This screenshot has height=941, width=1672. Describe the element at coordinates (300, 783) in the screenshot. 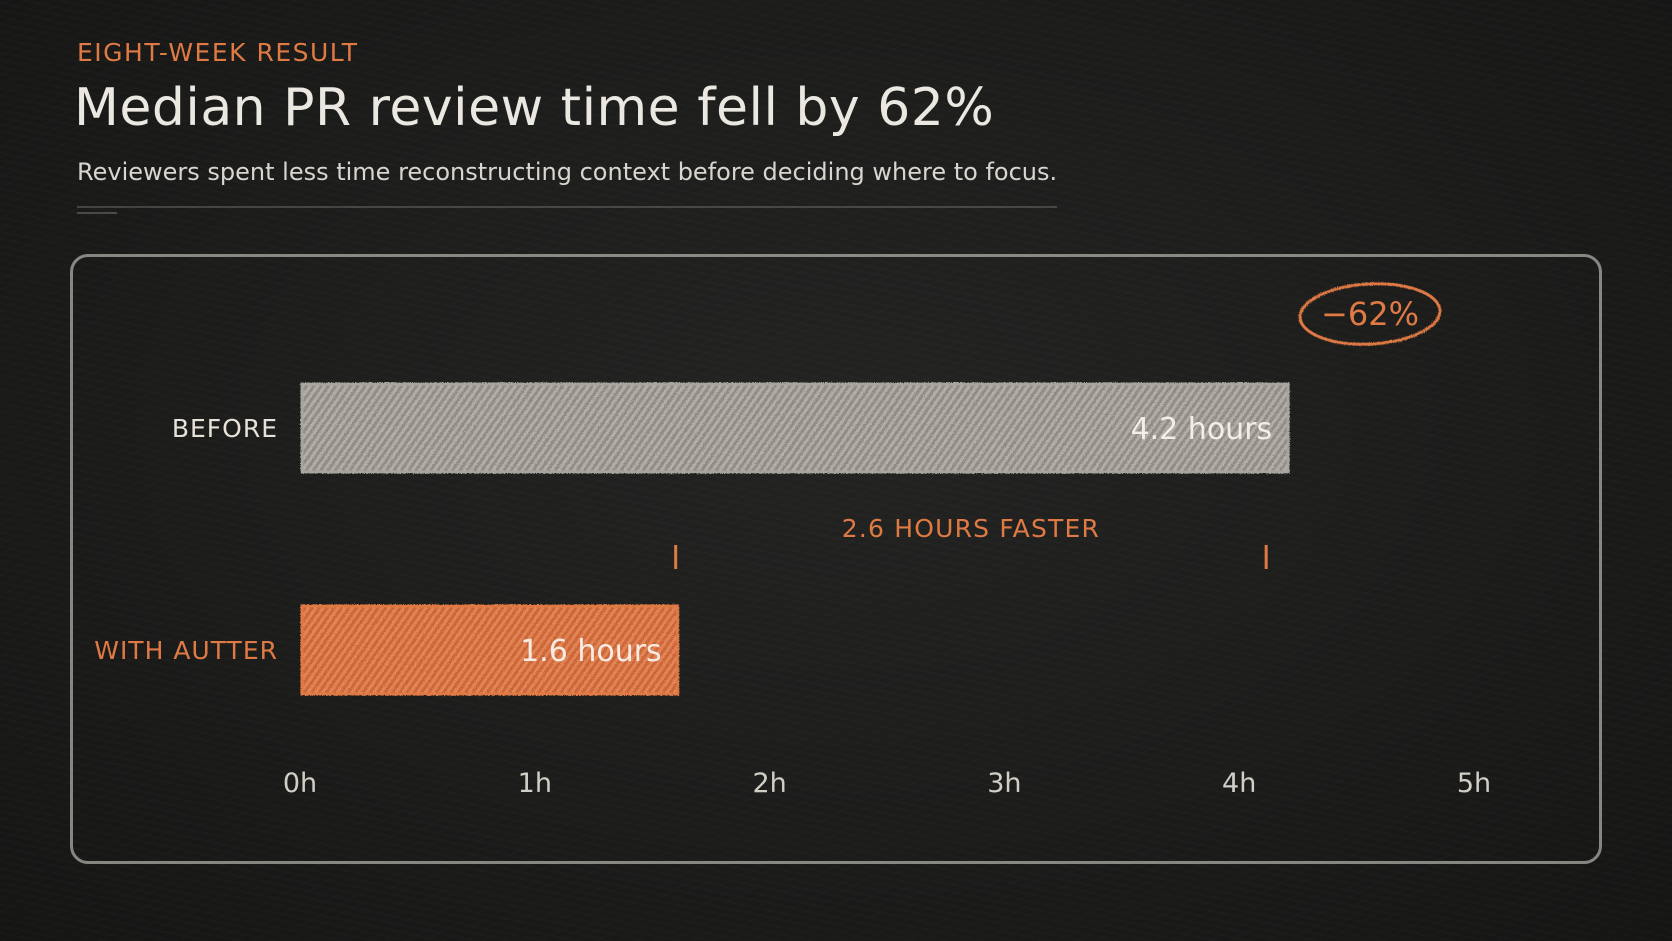

I see `x-tick-label: 0h` at that location.